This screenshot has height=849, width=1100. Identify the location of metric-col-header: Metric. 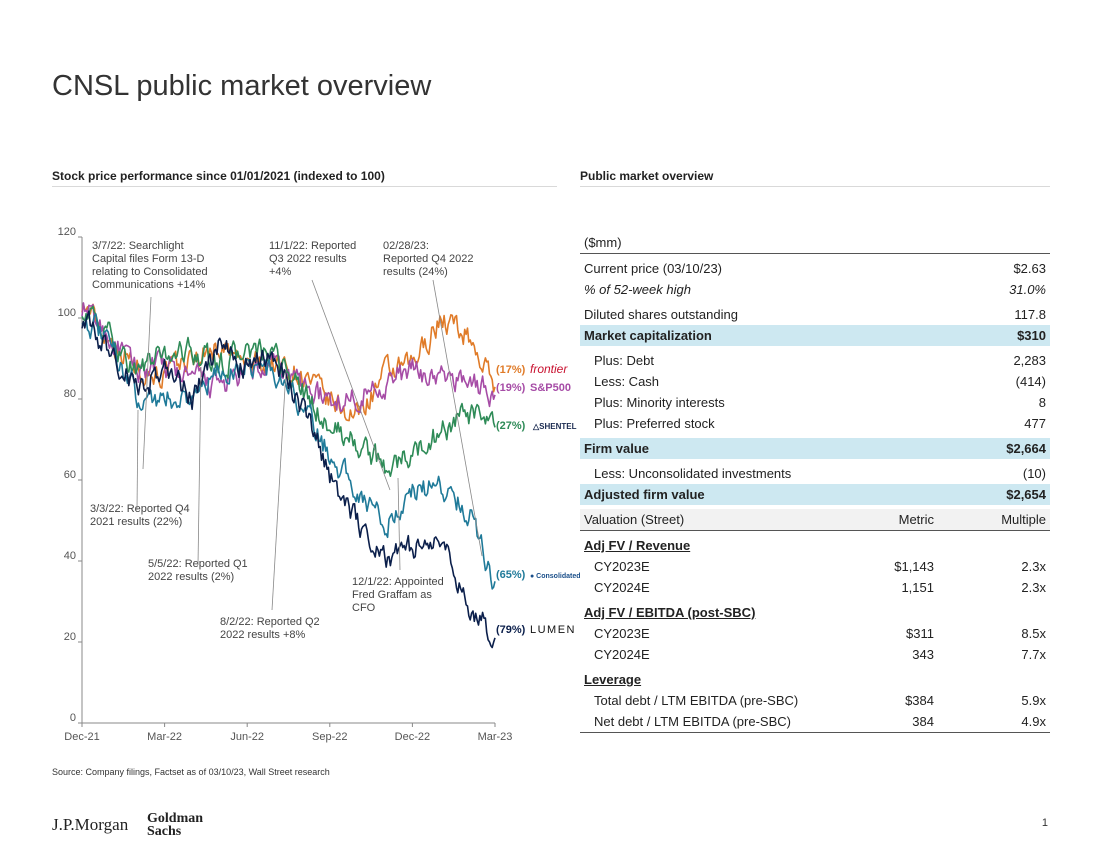
(916, 519).